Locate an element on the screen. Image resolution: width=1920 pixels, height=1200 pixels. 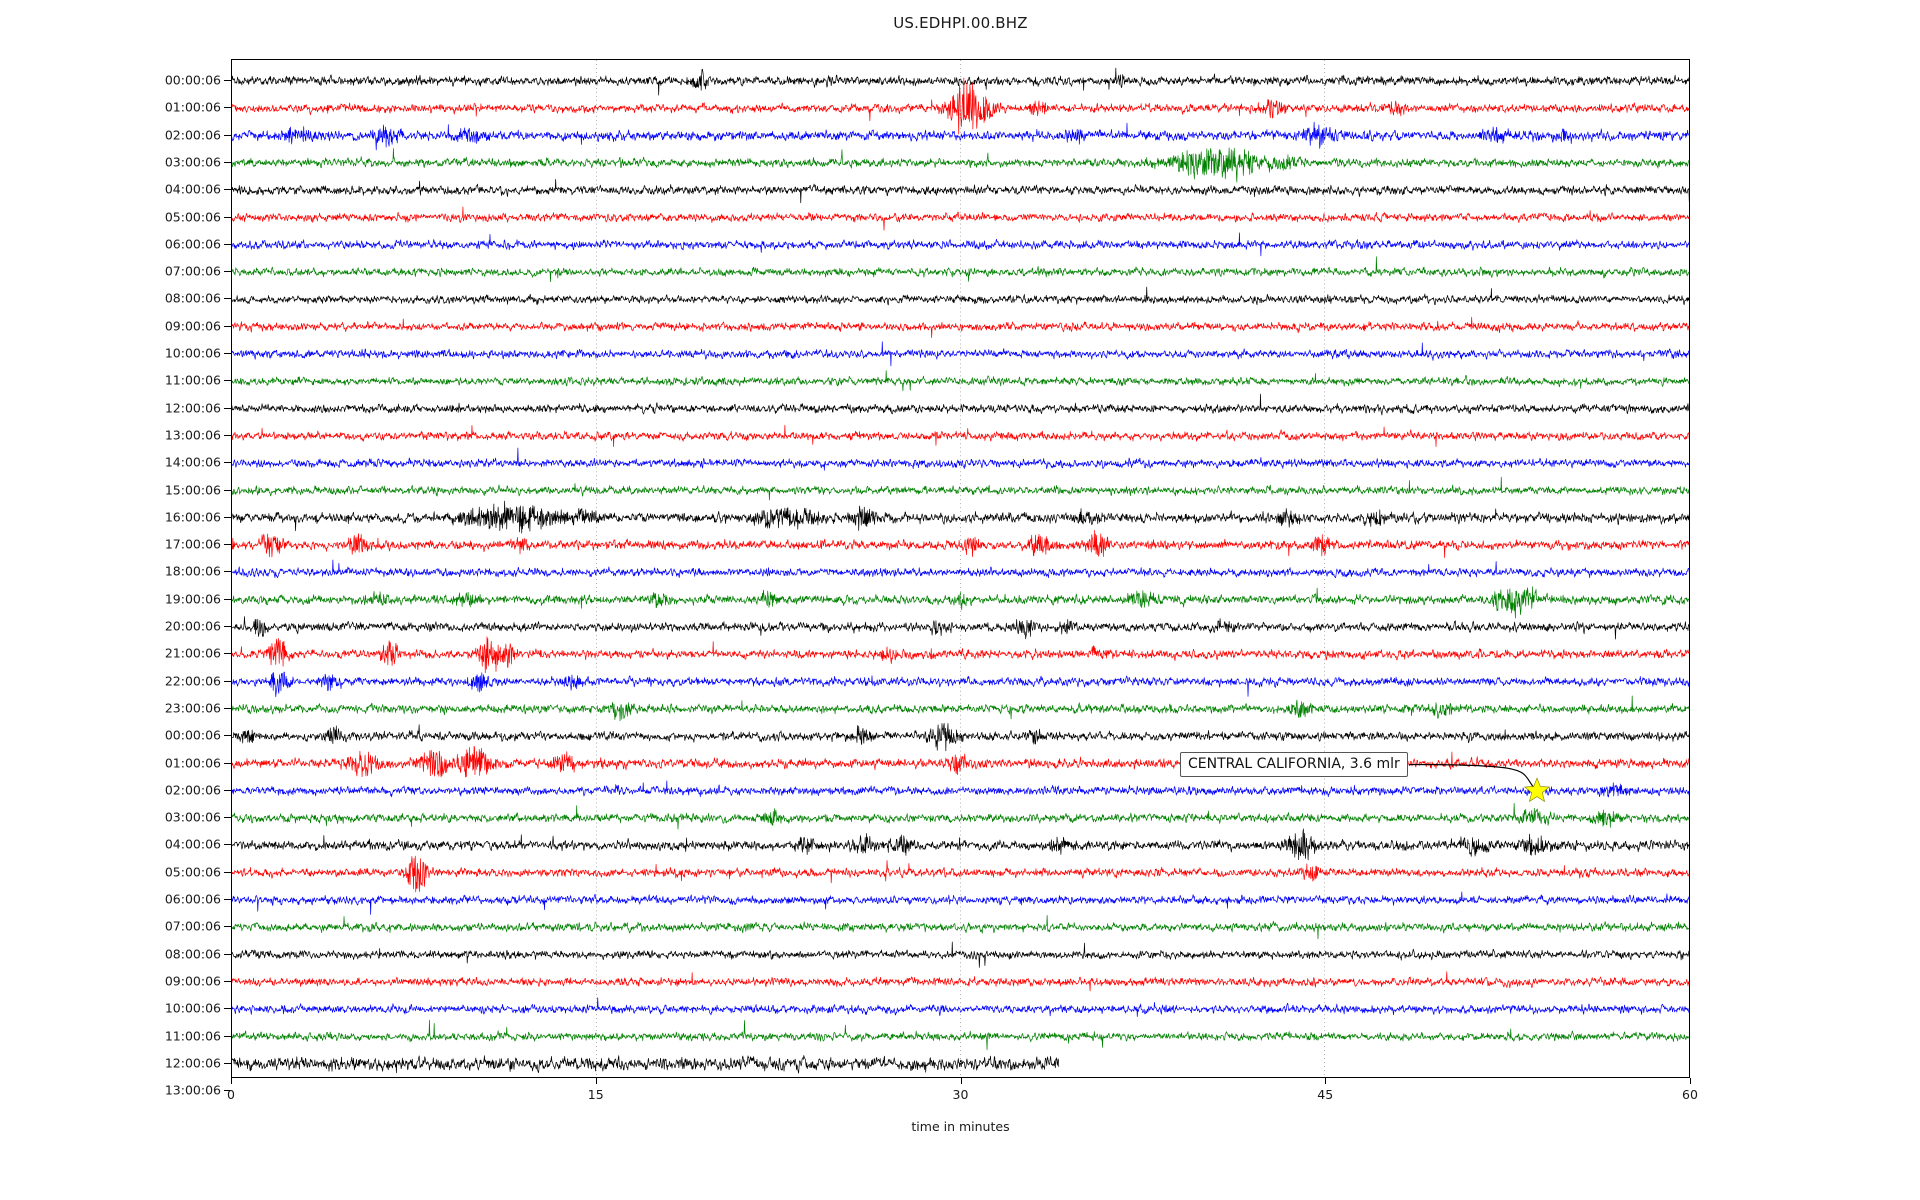
x-axis-tick-label: 60 is located at coordinates (1690, 1094).